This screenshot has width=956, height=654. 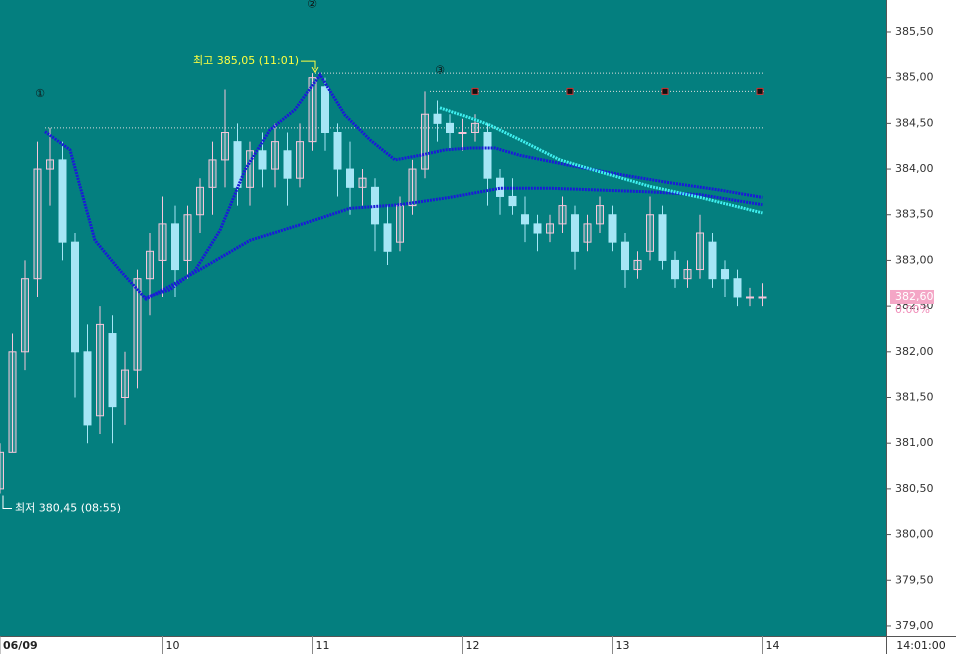 I want to click on x-tick-label: 13, so click(x=623, y=645).